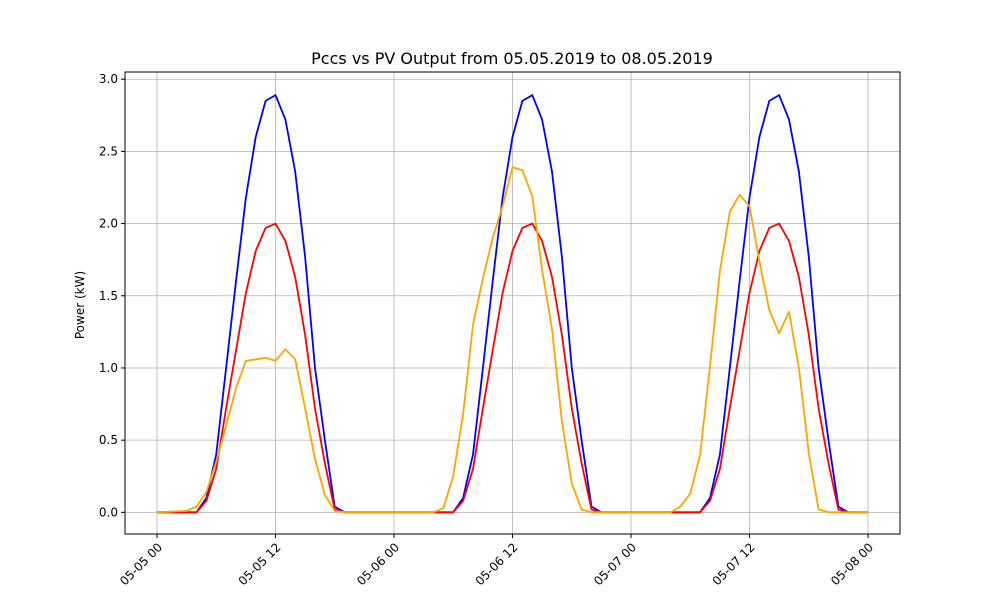 This screenshot has width=1000, height=600. I want to click on y-axis-label: Power (kW), so click(80, 305).